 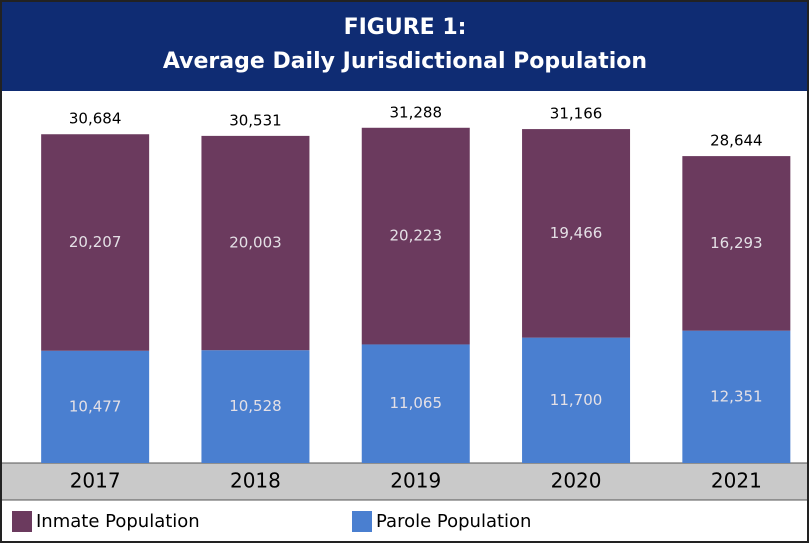 What do you see at coordinates (415, 481) in the screenshot?
I see `x-tick-label: 2019` at bounding box center [415, 481].